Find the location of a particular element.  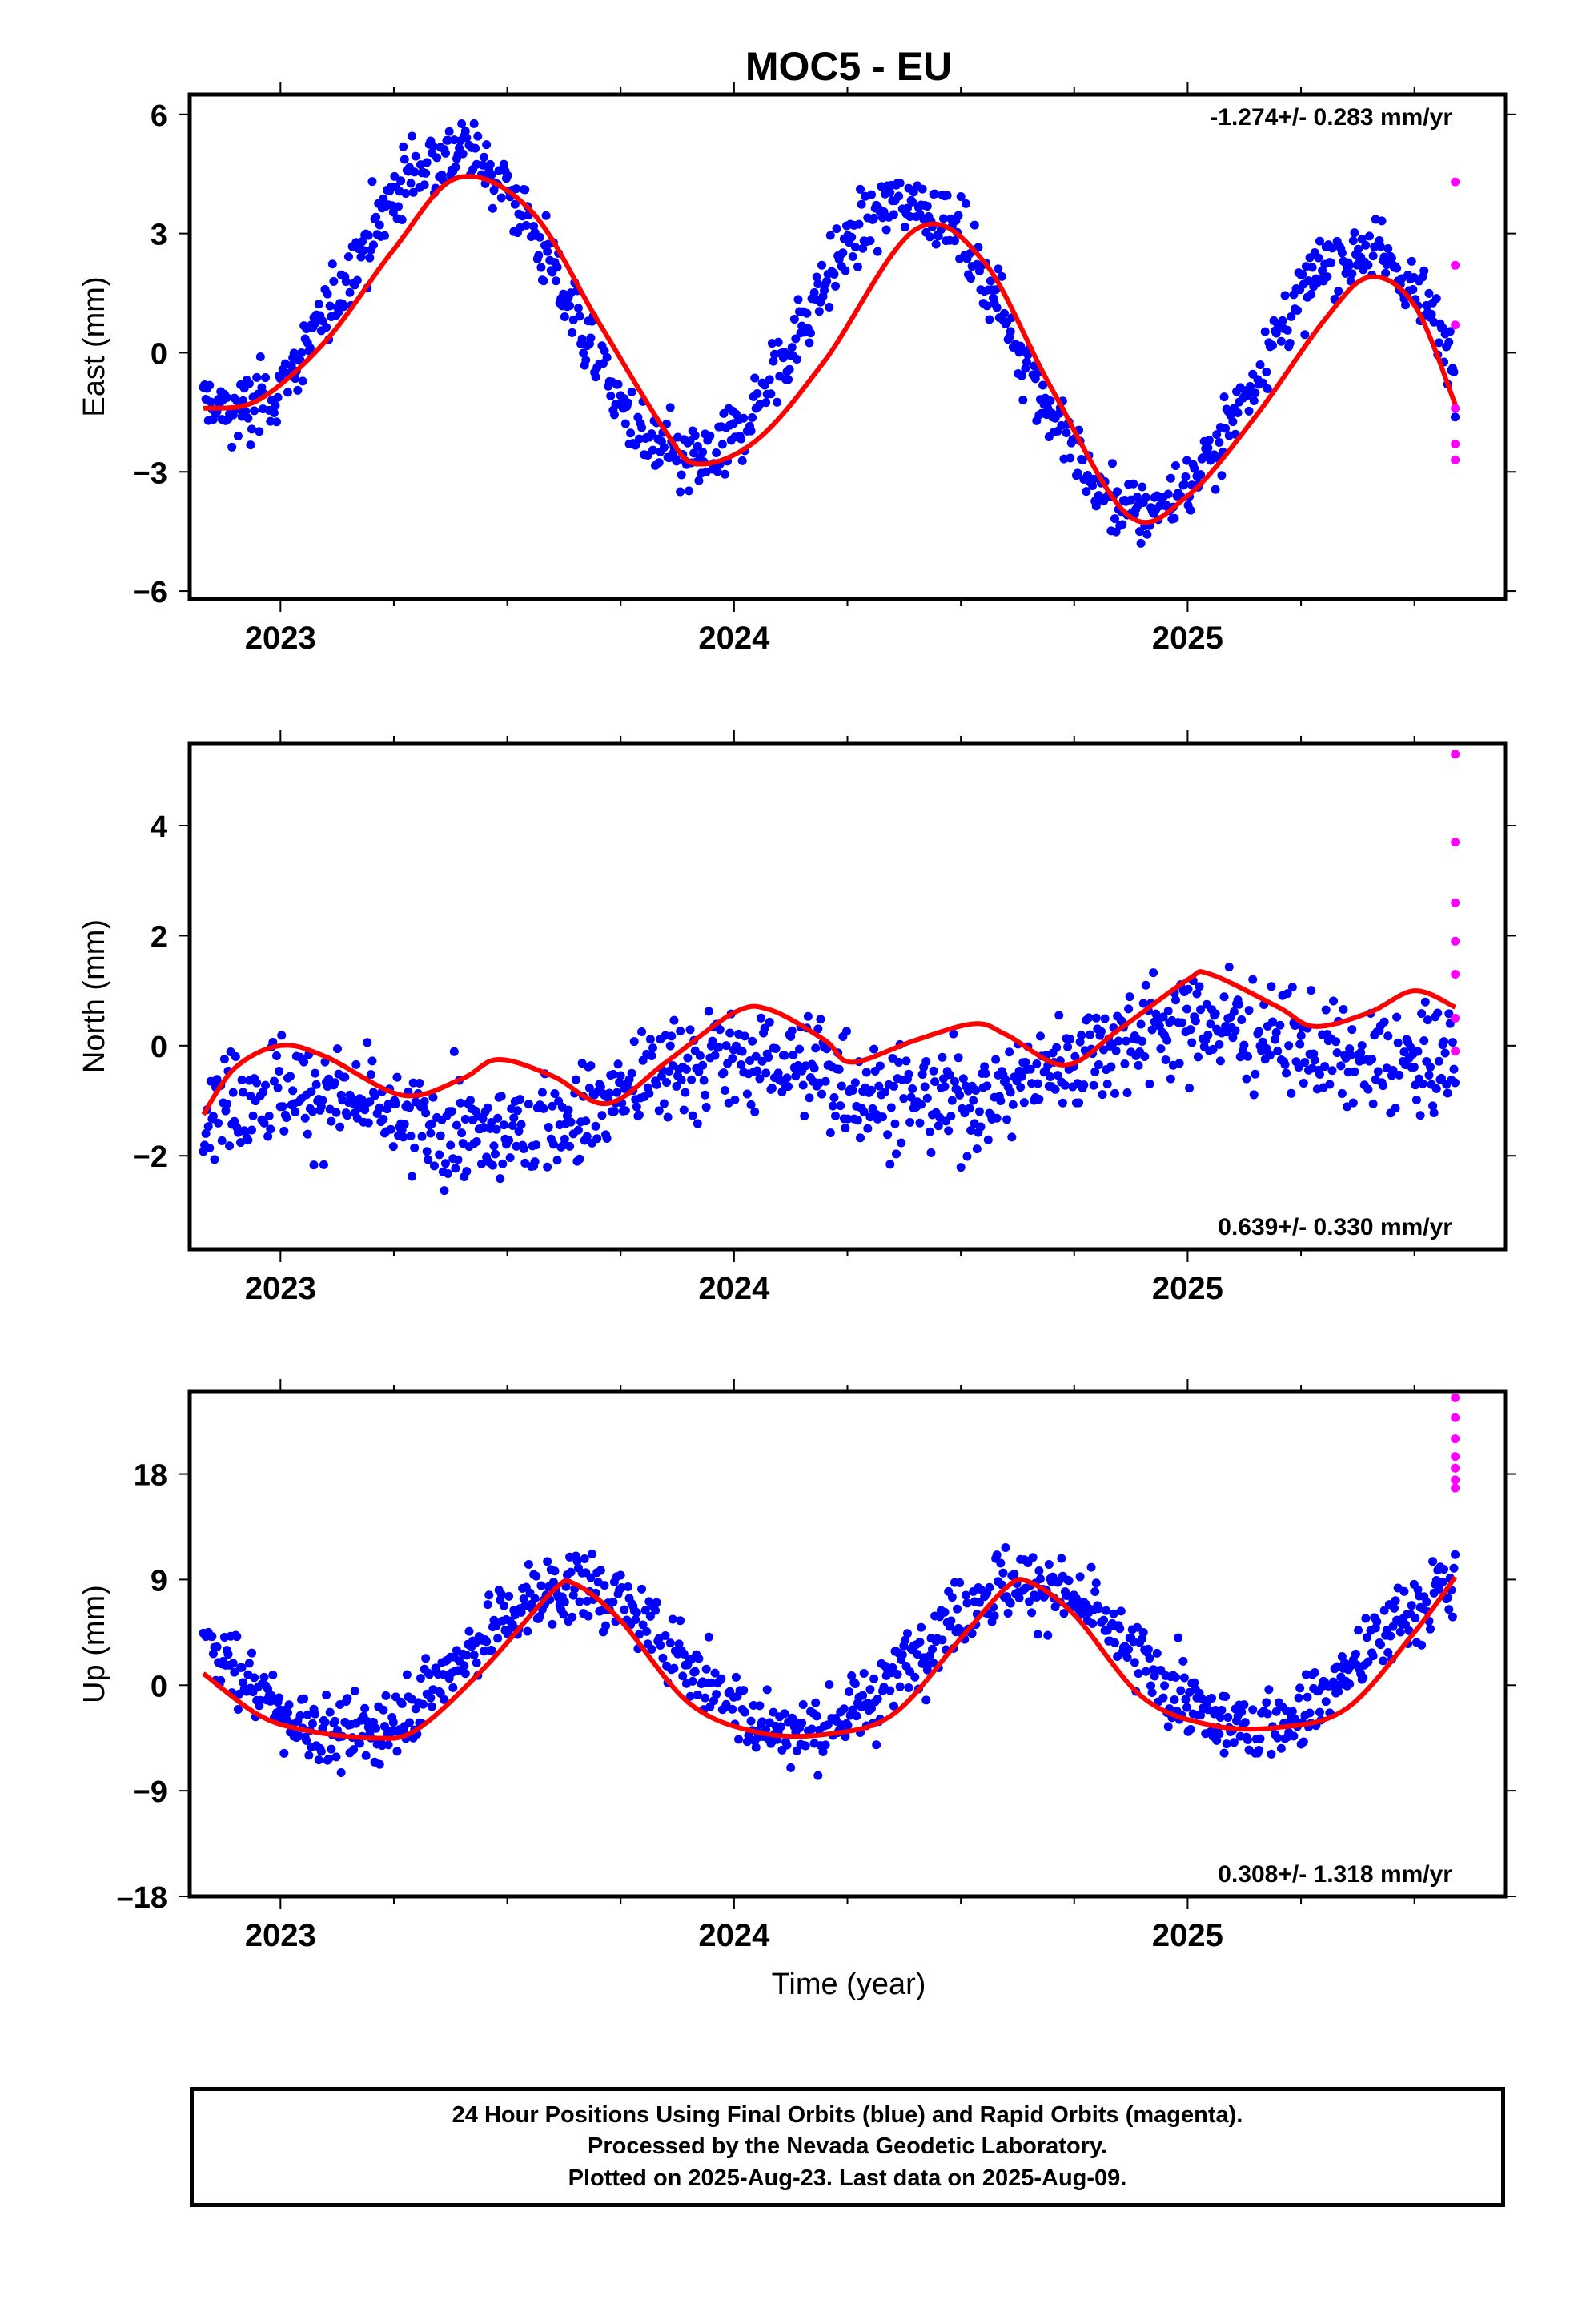

y-tick-label: 2 is located at coordinates (159, 937).